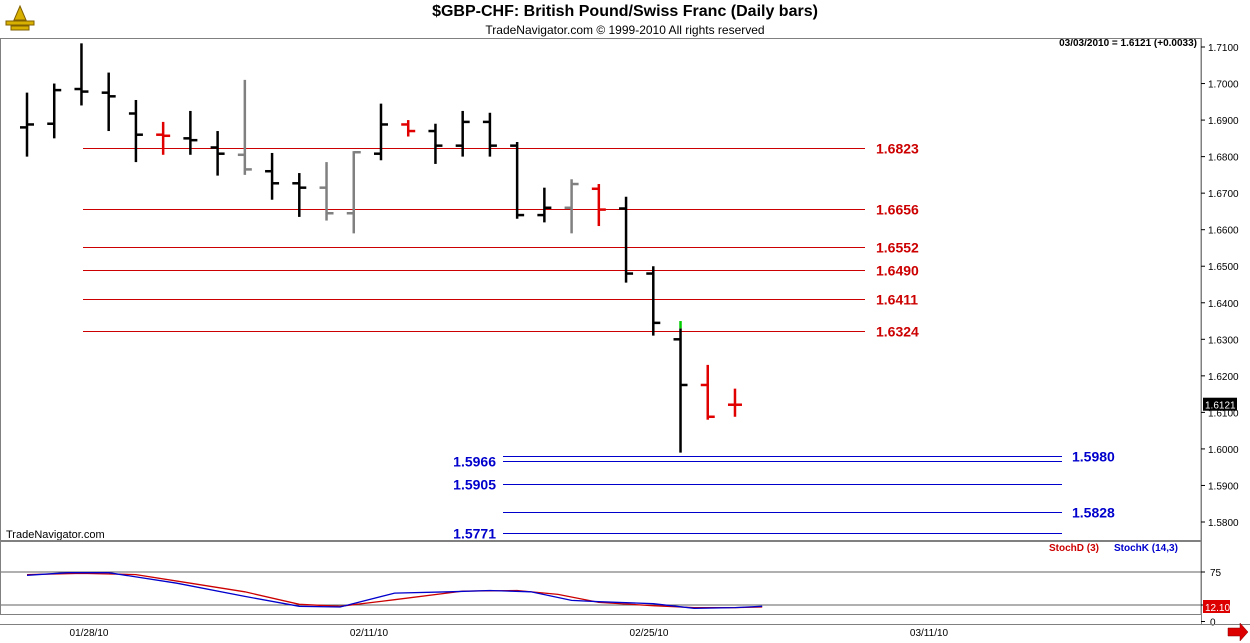  What do you see at coordinates (897, 149) in the screenshot?
I see `resistance-label: 1.6823` at bounding box center [897, 149].